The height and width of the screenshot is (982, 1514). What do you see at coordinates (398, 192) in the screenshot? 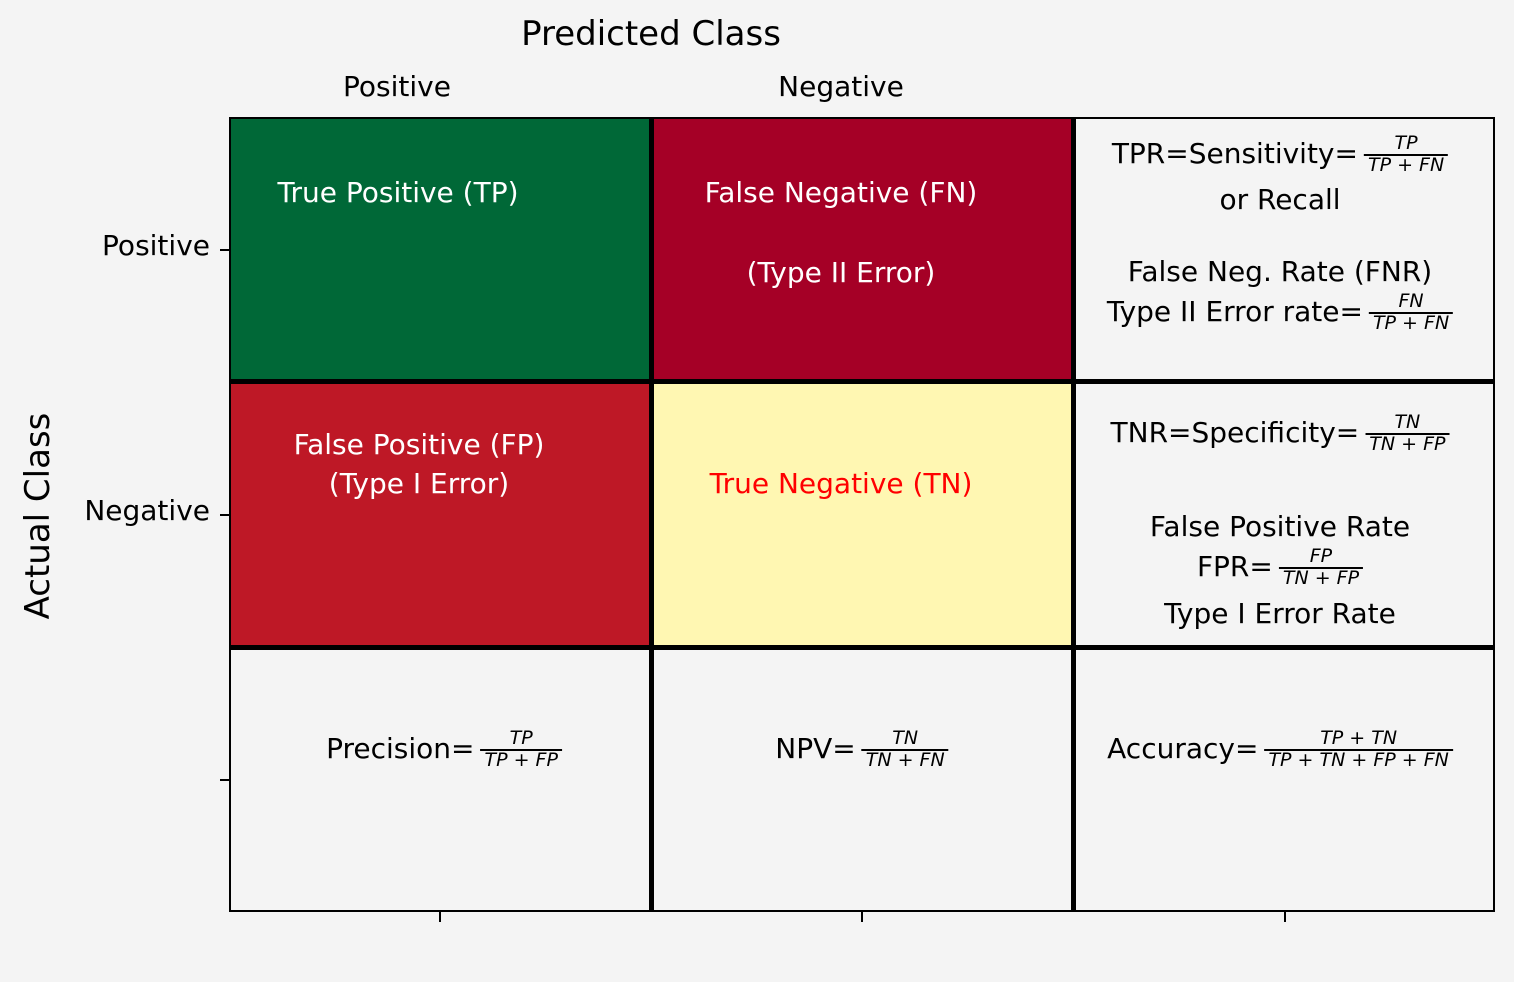
I see `tp-text: True Positive (TP)` at bounding box center [398, 192].